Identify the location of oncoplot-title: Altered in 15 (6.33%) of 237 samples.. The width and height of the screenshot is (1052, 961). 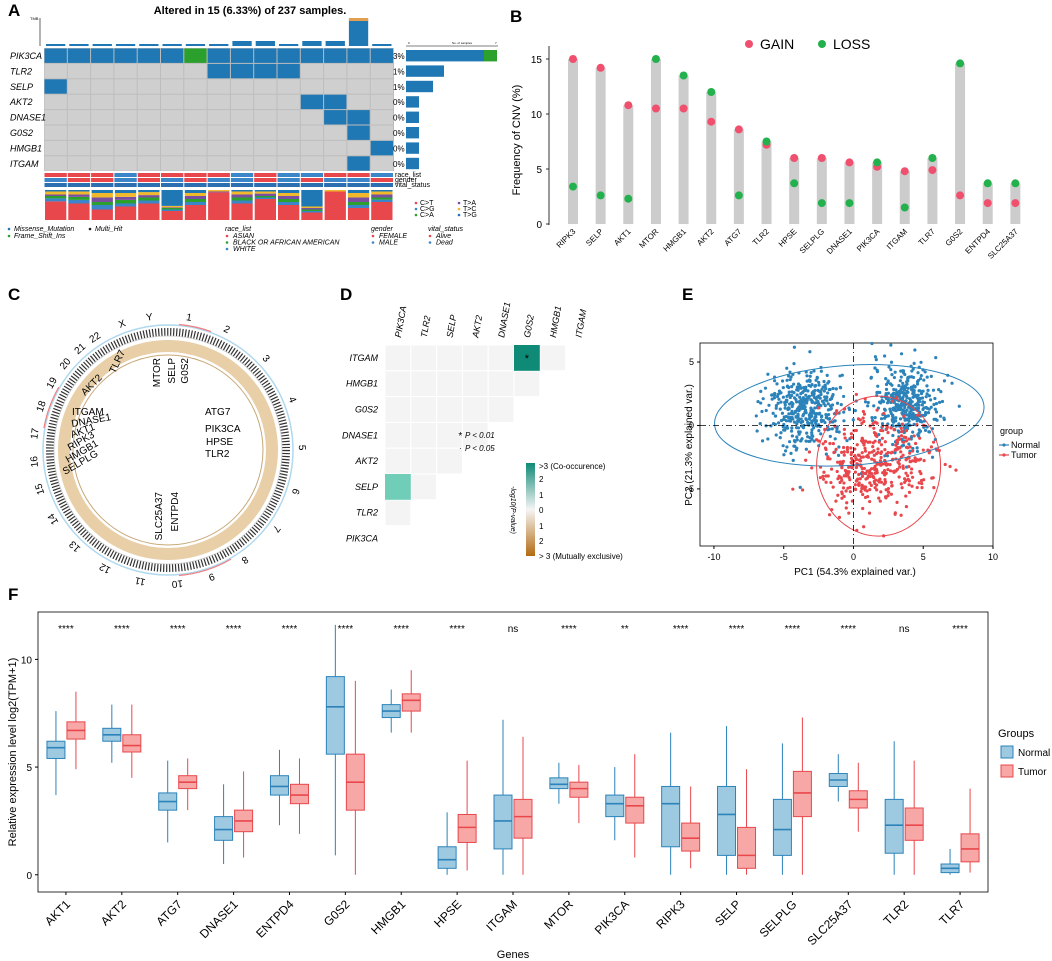
(250, 11).